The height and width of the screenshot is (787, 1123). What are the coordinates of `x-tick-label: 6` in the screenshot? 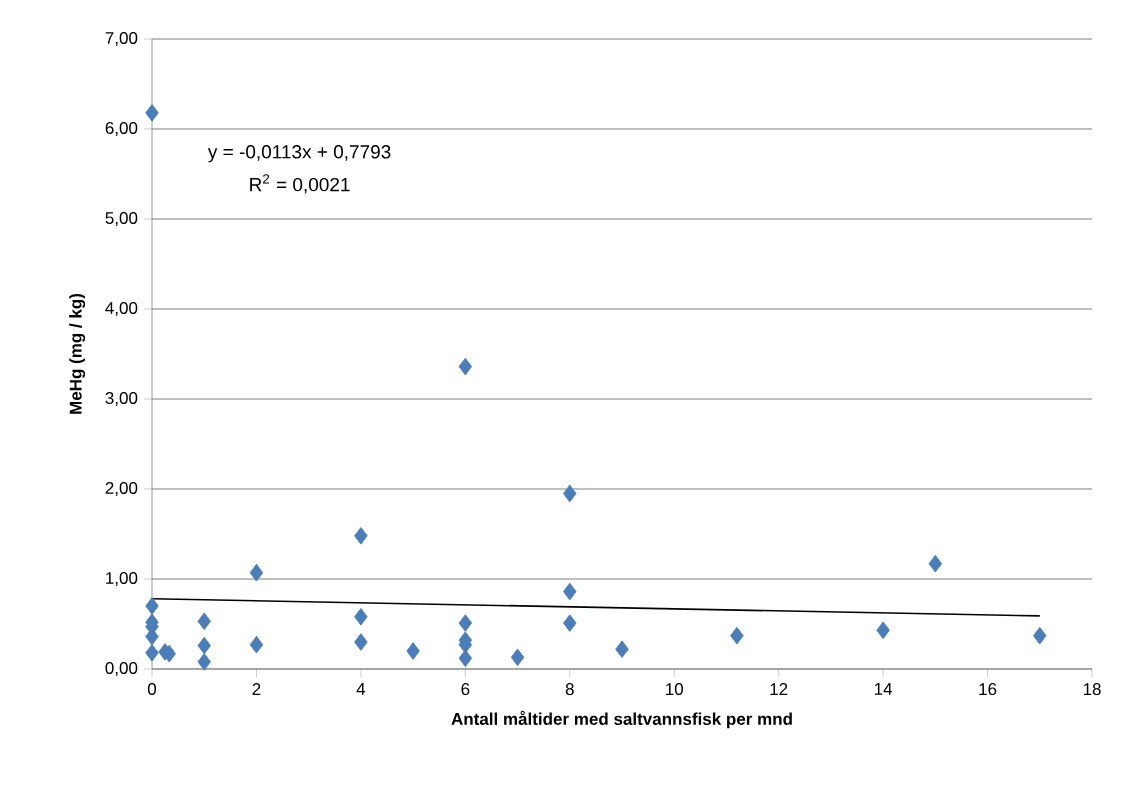 It's located at (465, 689).